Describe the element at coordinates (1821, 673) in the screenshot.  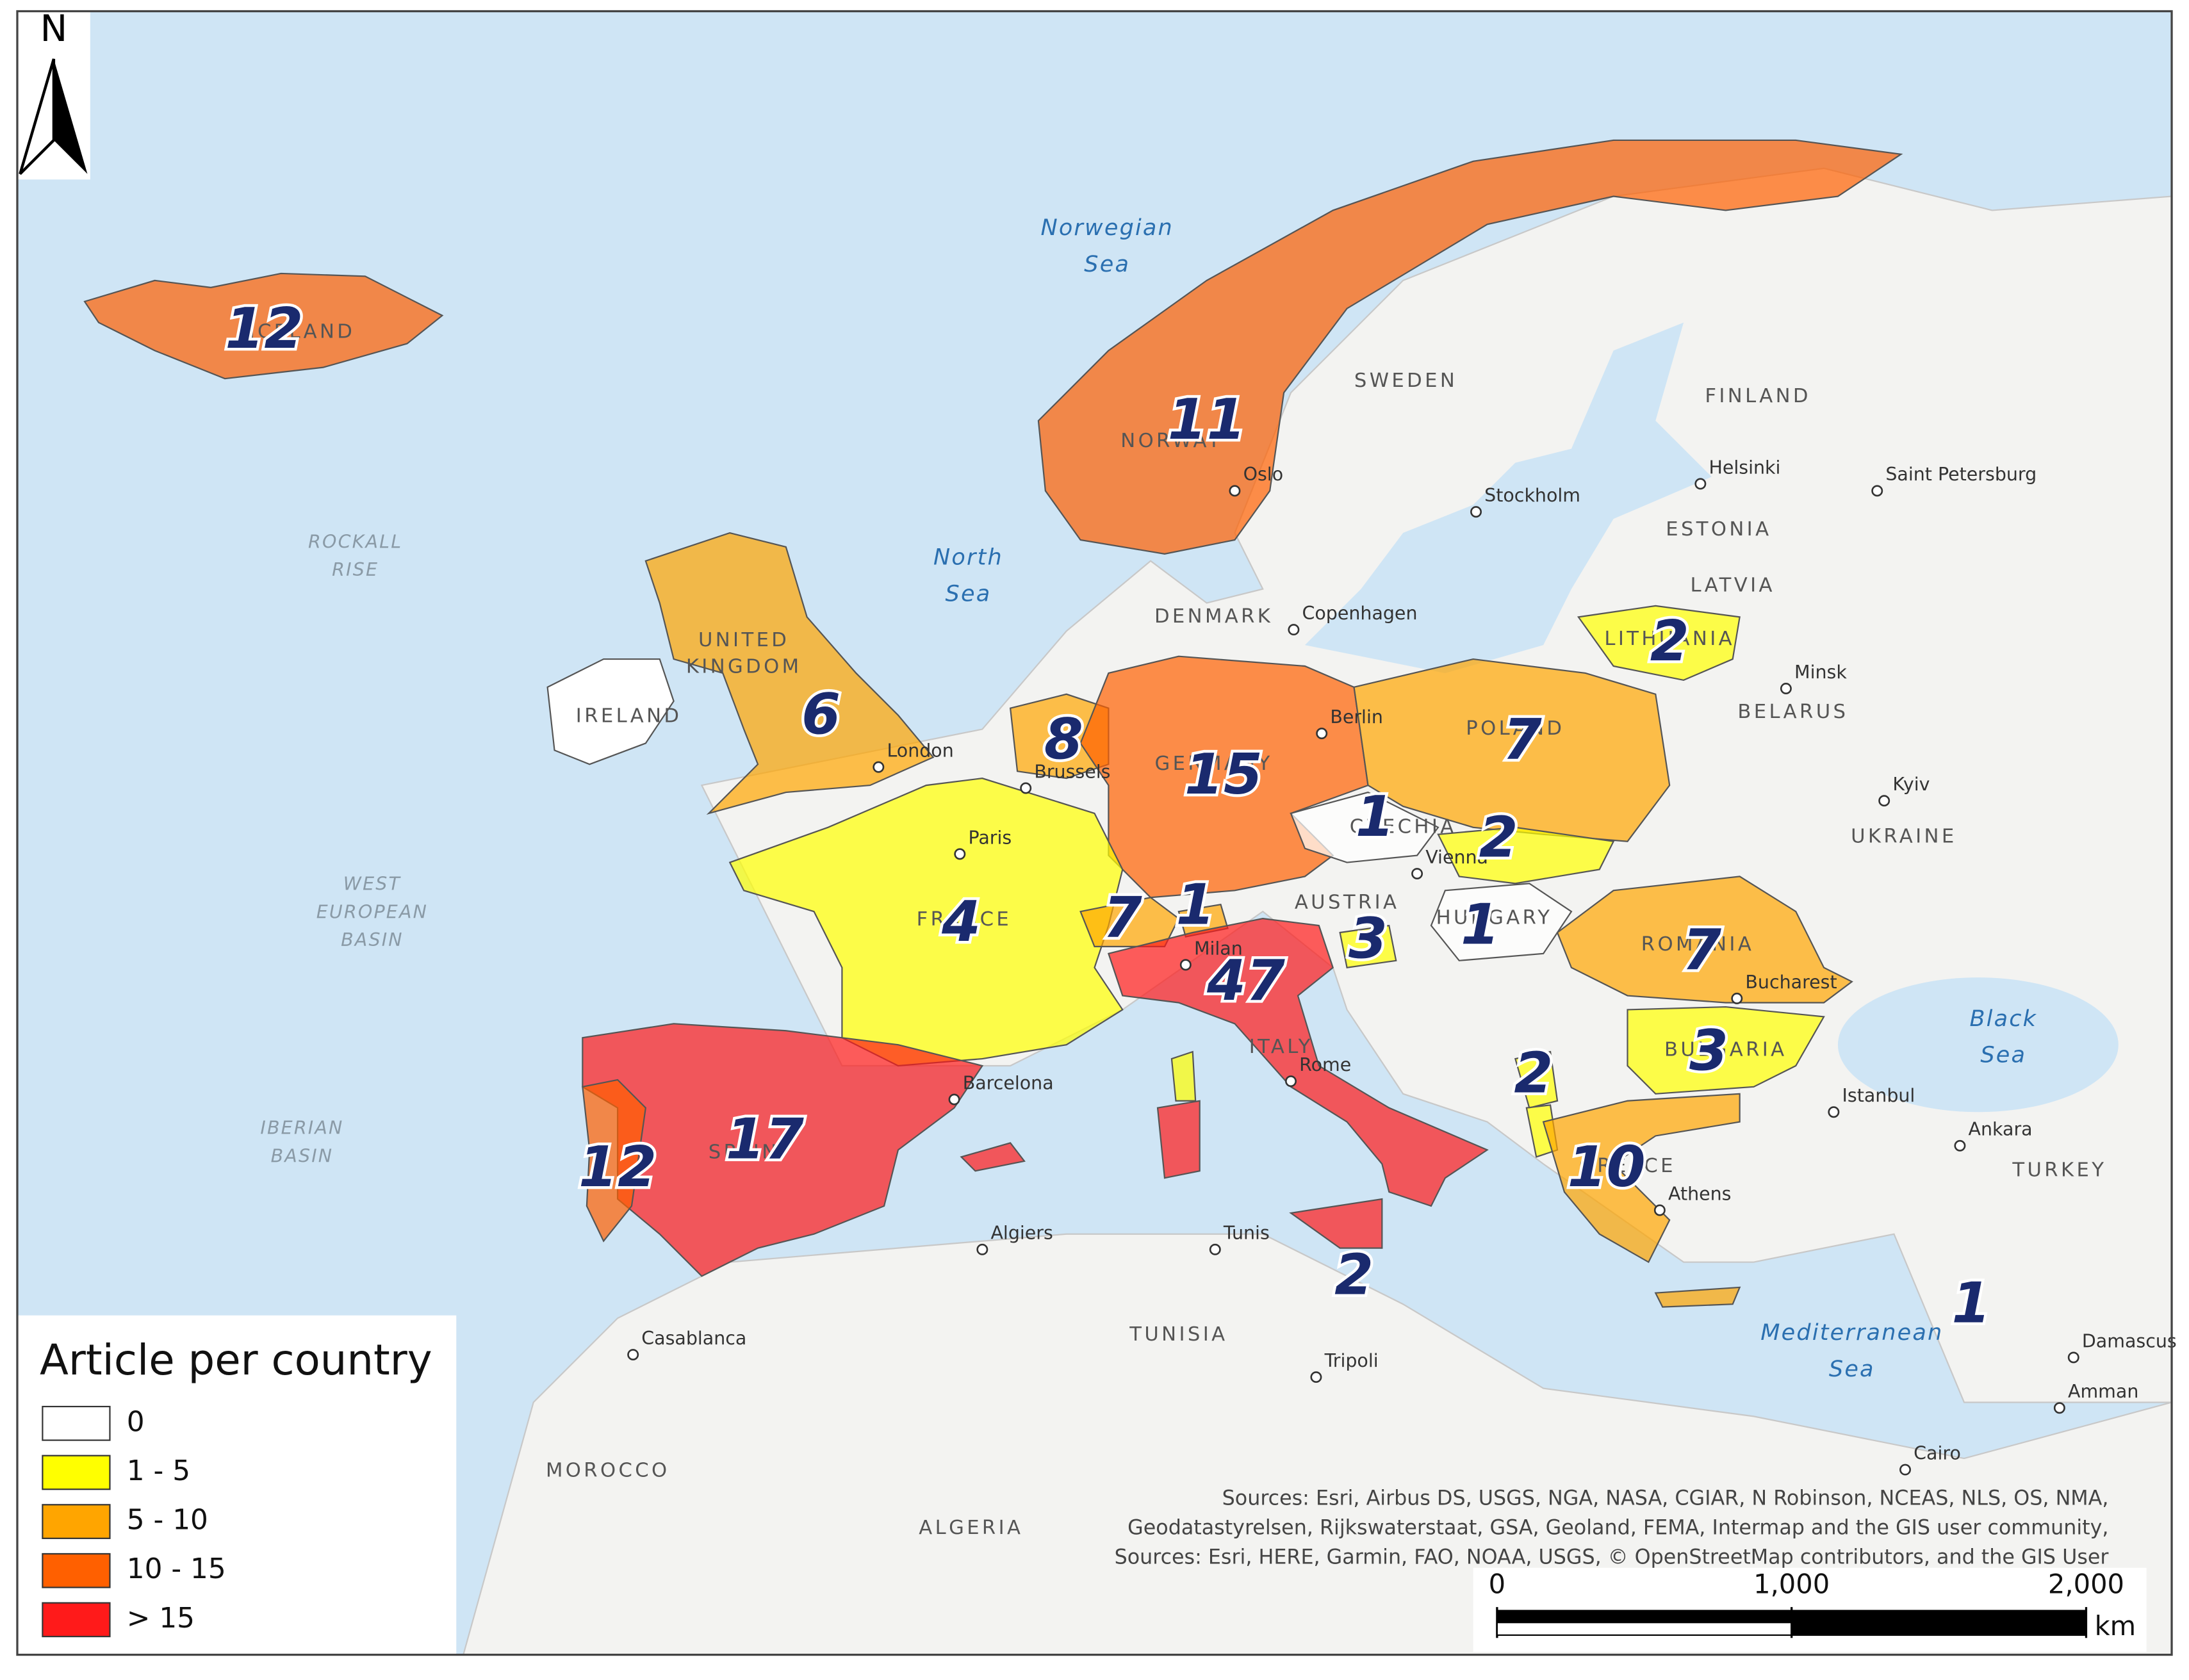
I see `city-label: Minsk` at that location.